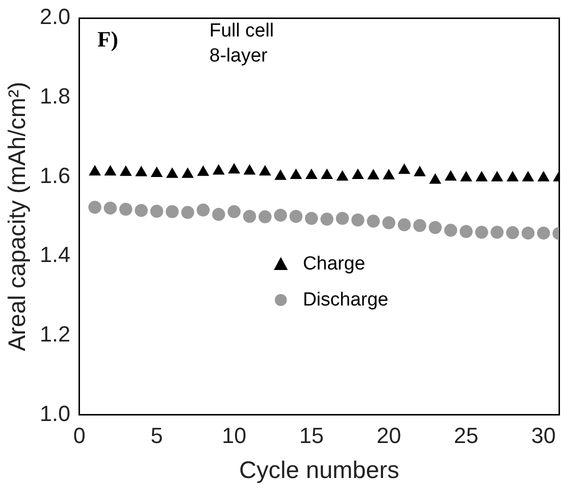  Describe the element at coordinates (241, 43) in the screenshot. I see `annotation: Full cell 8-layer` at that location.